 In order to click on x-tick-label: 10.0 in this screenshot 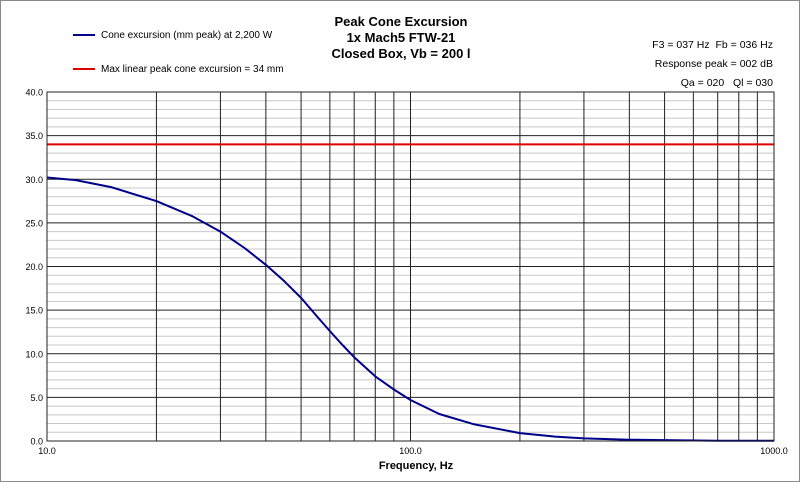, I will do `click(47, 451)`.